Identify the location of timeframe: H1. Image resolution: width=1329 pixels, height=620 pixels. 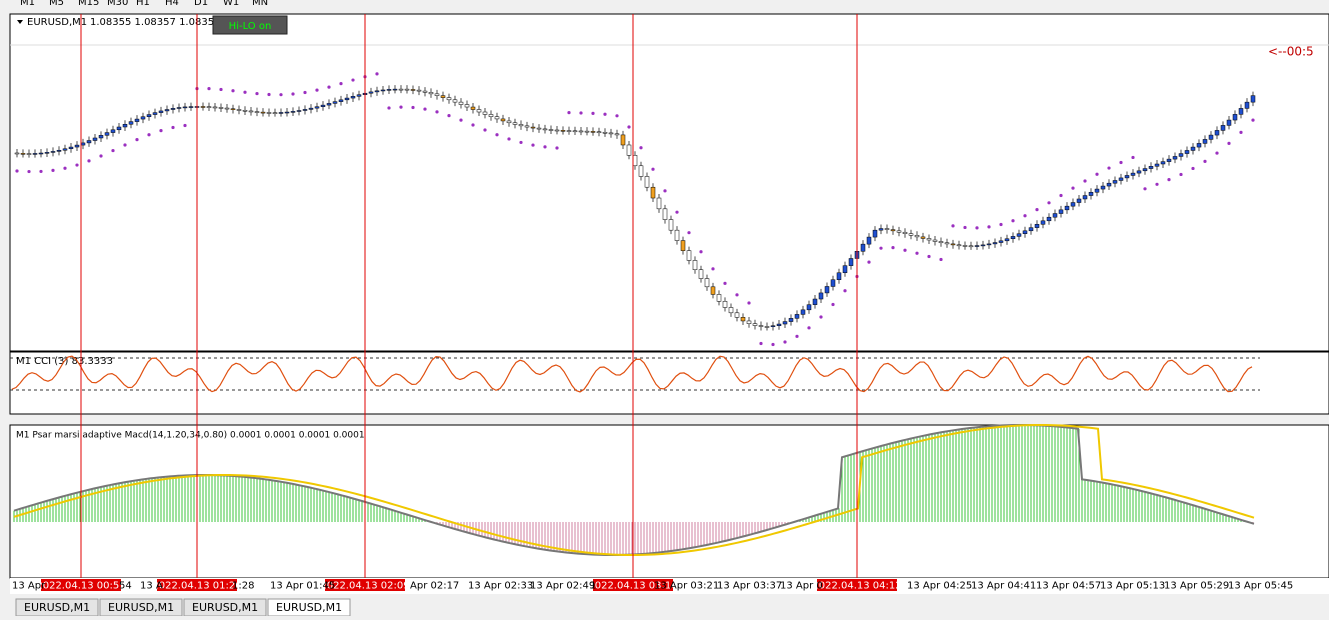
(143, 4).